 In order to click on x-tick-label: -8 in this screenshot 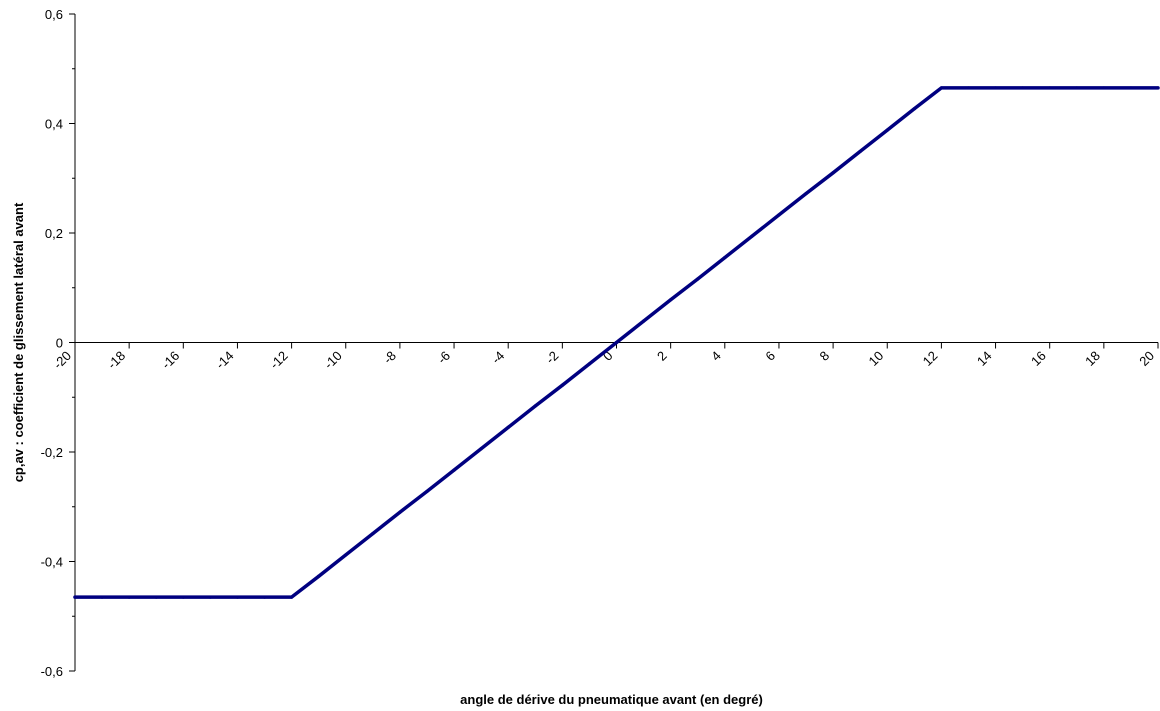, I will do `click(389, 357)`.